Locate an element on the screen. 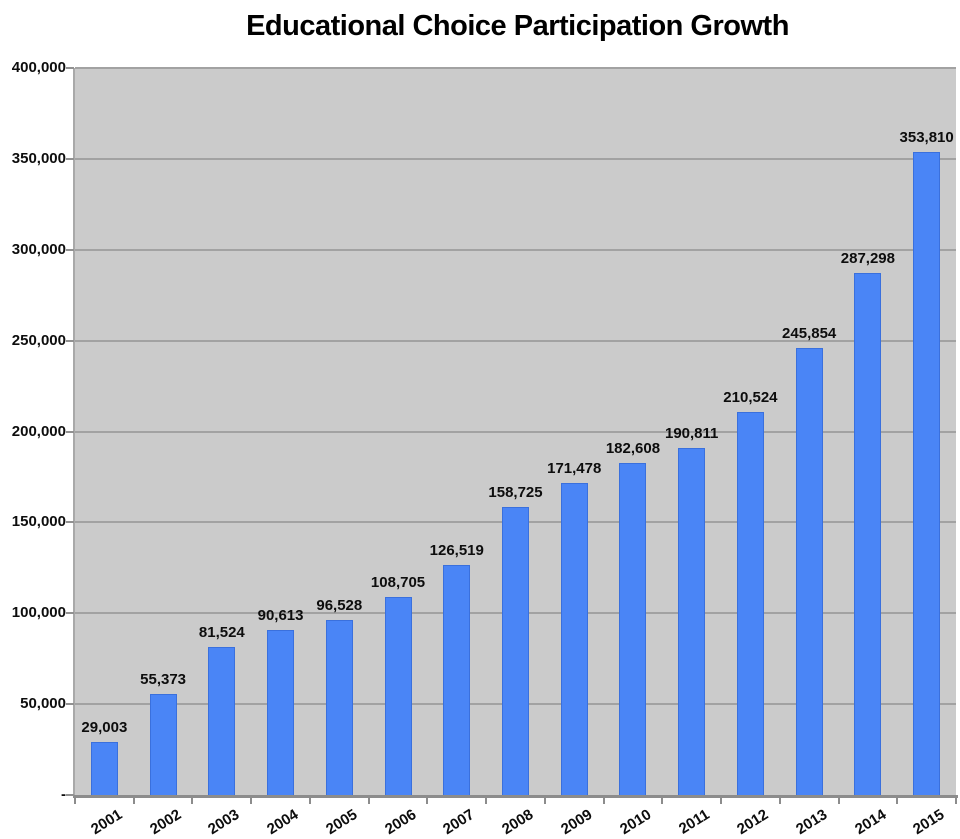 This screenshot has height=839, width=960. bar-value-label: 171,478 is located at coordinates (574, 469).